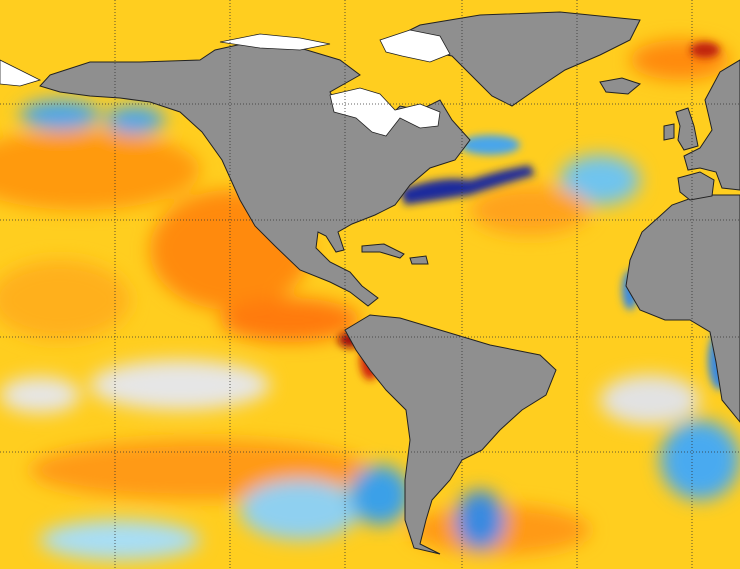  I want to click on great-britain, so click(687, 129).